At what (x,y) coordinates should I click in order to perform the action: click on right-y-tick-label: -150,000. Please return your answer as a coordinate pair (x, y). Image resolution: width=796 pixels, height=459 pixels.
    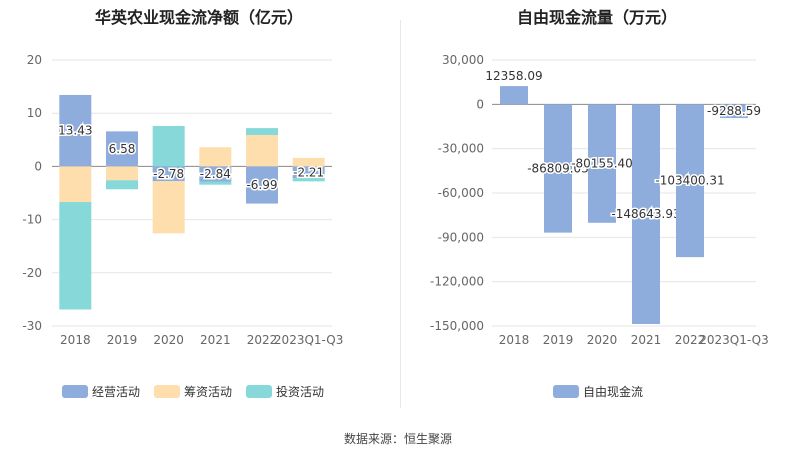
    Looking at the image, I should click on (457, 326).